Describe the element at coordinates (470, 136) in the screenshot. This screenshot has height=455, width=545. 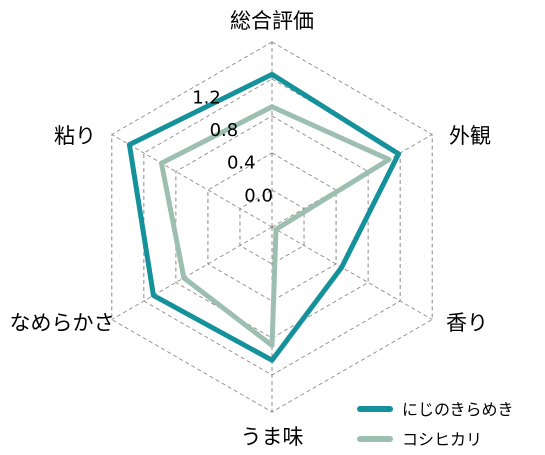
I see `axis-label-appearance: 外観` at that location.